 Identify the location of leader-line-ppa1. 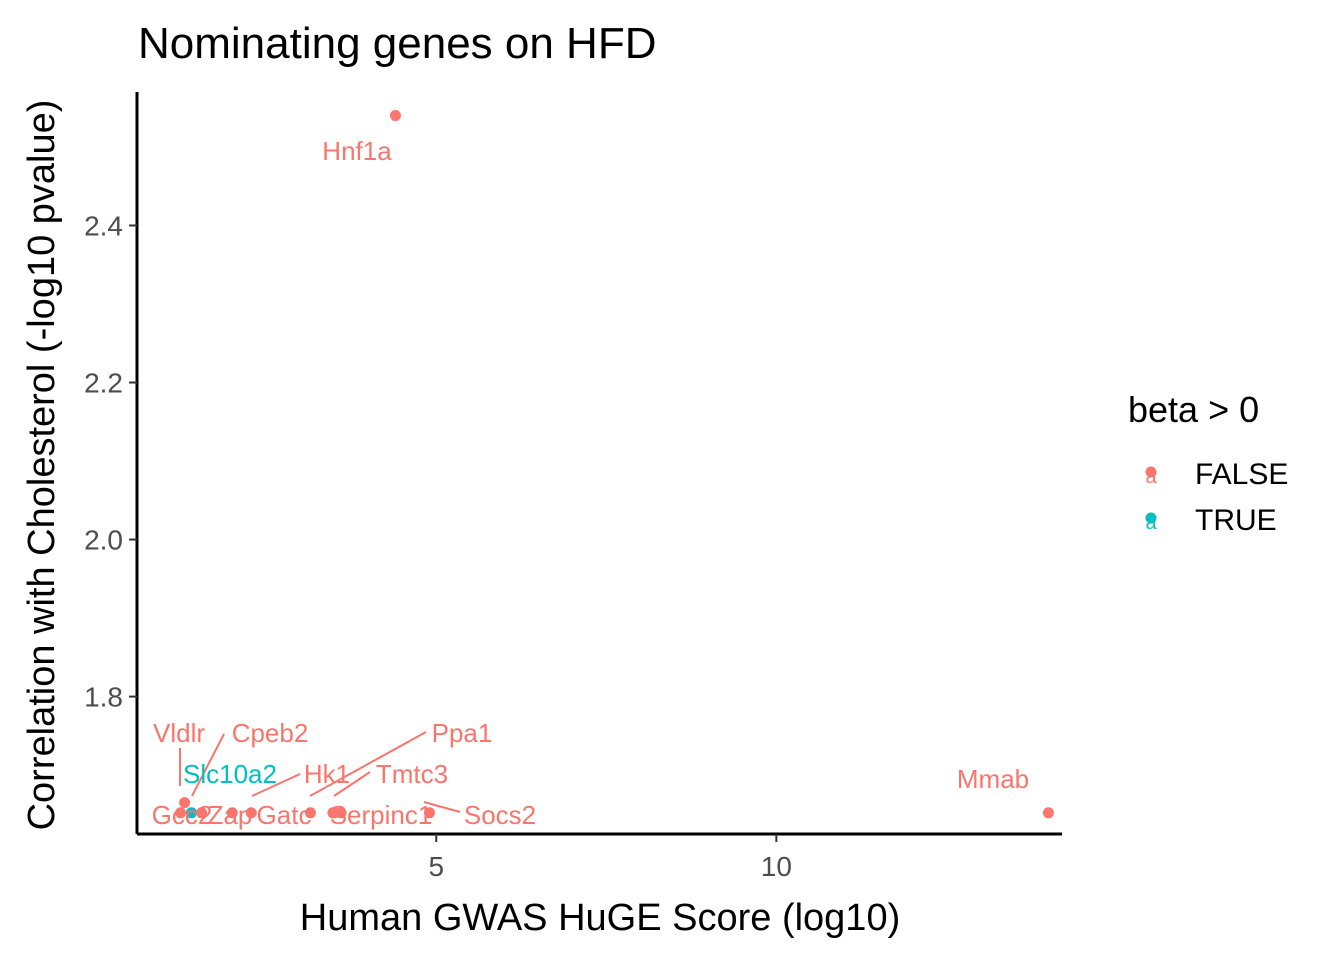
(368, 764).